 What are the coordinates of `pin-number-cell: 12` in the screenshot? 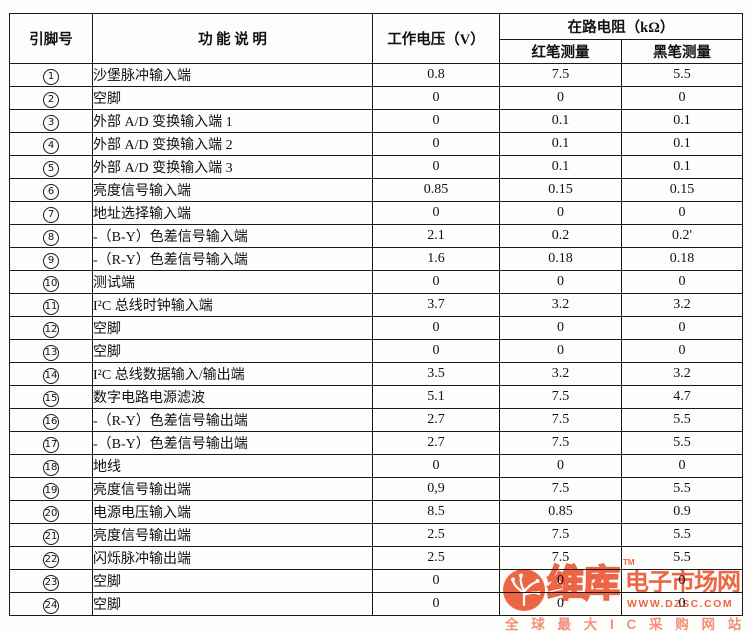 It's located at (51, 328).